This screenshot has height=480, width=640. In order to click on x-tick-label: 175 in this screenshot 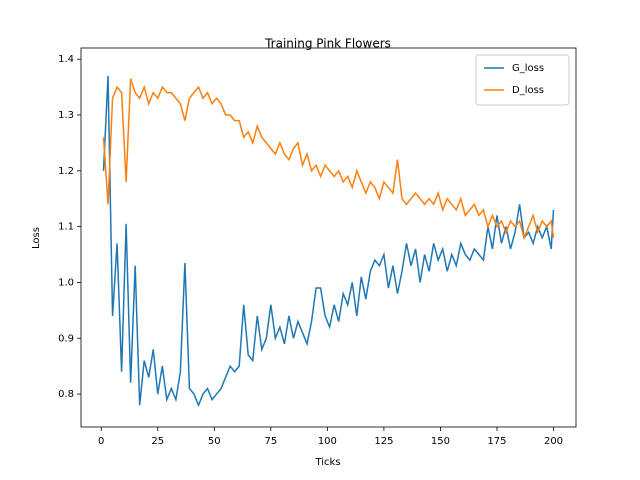, I will do `click(496, 441)`.